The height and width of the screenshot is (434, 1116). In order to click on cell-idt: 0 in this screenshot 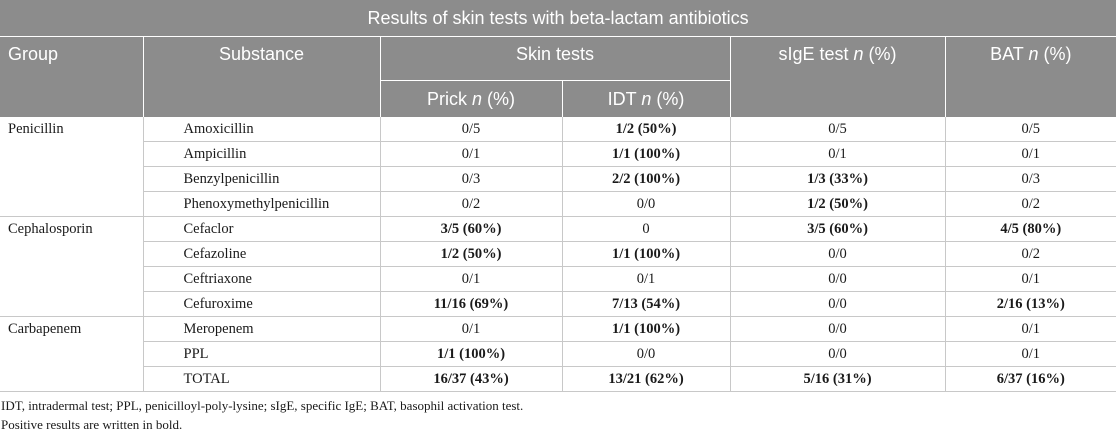, I will do `click(645, 229)`.